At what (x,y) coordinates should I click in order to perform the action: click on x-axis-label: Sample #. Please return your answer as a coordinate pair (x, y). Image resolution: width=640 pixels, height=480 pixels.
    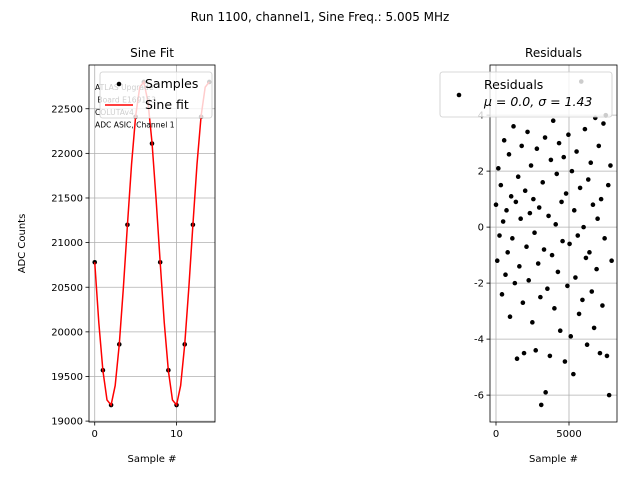
    Looking at the image, I should click on (151, 459).